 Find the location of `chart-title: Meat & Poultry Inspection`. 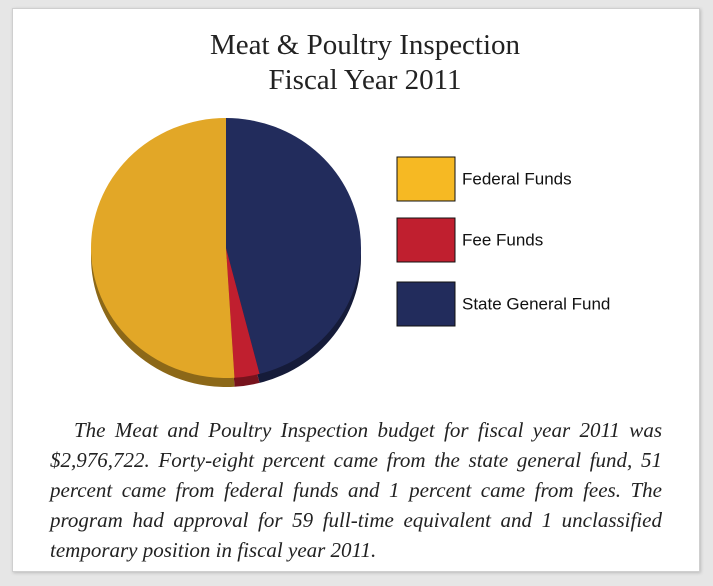

chart-title: Meat & Poultry Inspection is located at coordinates (365, 45).